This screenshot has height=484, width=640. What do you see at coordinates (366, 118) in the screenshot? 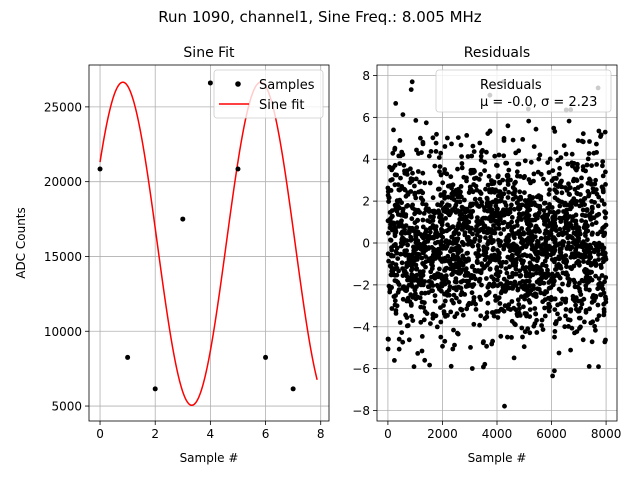
I see `residuals-ytick-label: 6` at bounding box center [366, 118].